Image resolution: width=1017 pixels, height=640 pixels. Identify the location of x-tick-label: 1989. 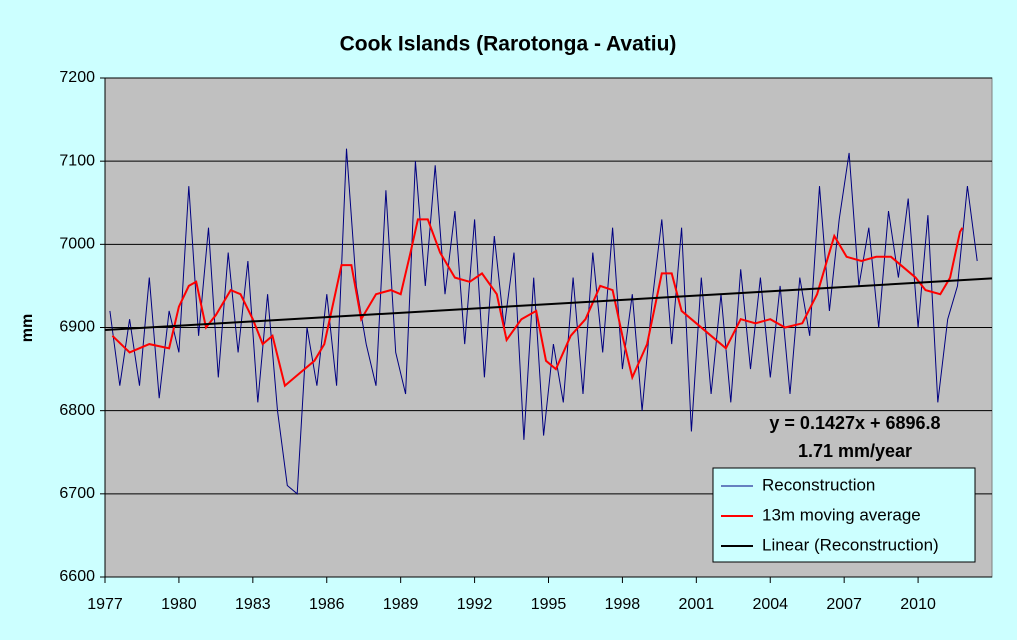
(401, 604).